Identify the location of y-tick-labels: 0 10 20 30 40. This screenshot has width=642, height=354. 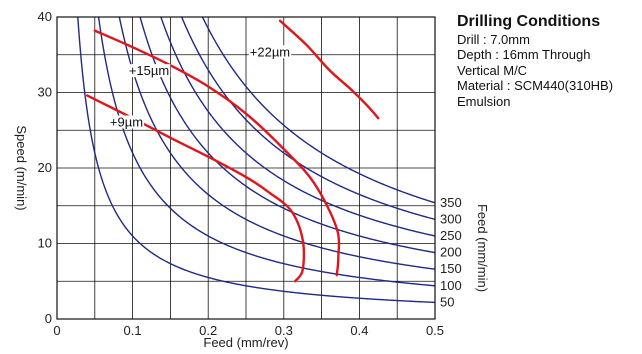
(45, 167).